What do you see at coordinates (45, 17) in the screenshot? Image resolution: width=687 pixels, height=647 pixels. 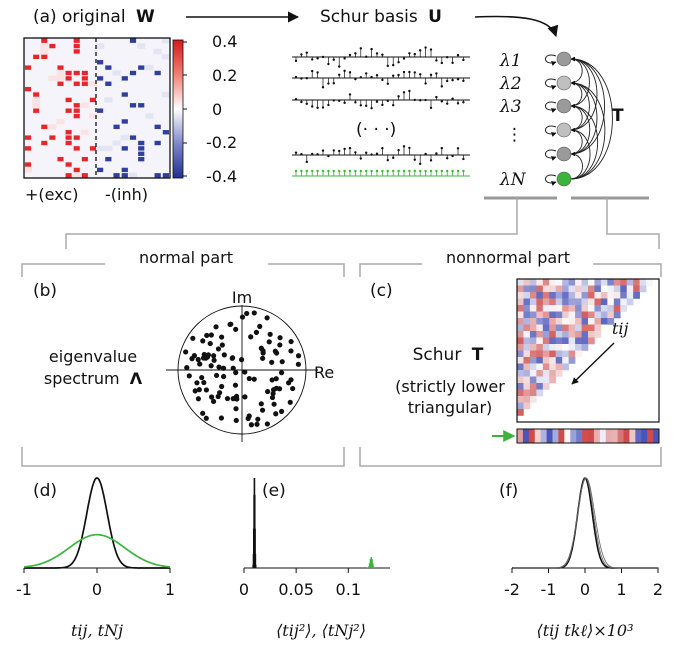 I see `panel-a-label: (a)` at bounding box center [45, 17].